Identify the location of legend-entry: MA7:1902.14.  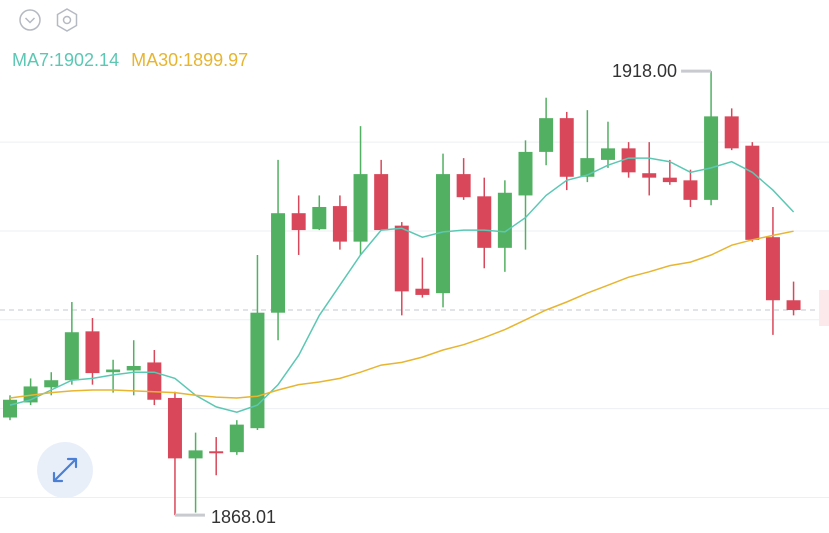
(65, 60).